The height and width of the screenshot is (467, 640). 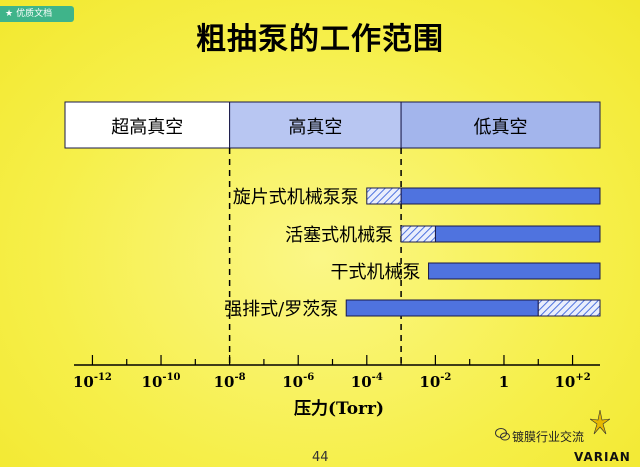 What do you see at coordinates (298, 381) in the screenshot?
I see `x-tick-label: 10-6` at bounding box center [298, 381].